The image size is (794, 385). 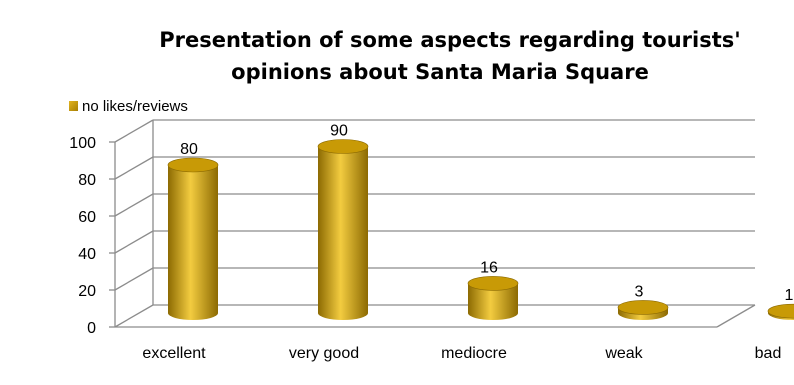 I want to click on x-tick-label: very good, so click(x=324, y=353).